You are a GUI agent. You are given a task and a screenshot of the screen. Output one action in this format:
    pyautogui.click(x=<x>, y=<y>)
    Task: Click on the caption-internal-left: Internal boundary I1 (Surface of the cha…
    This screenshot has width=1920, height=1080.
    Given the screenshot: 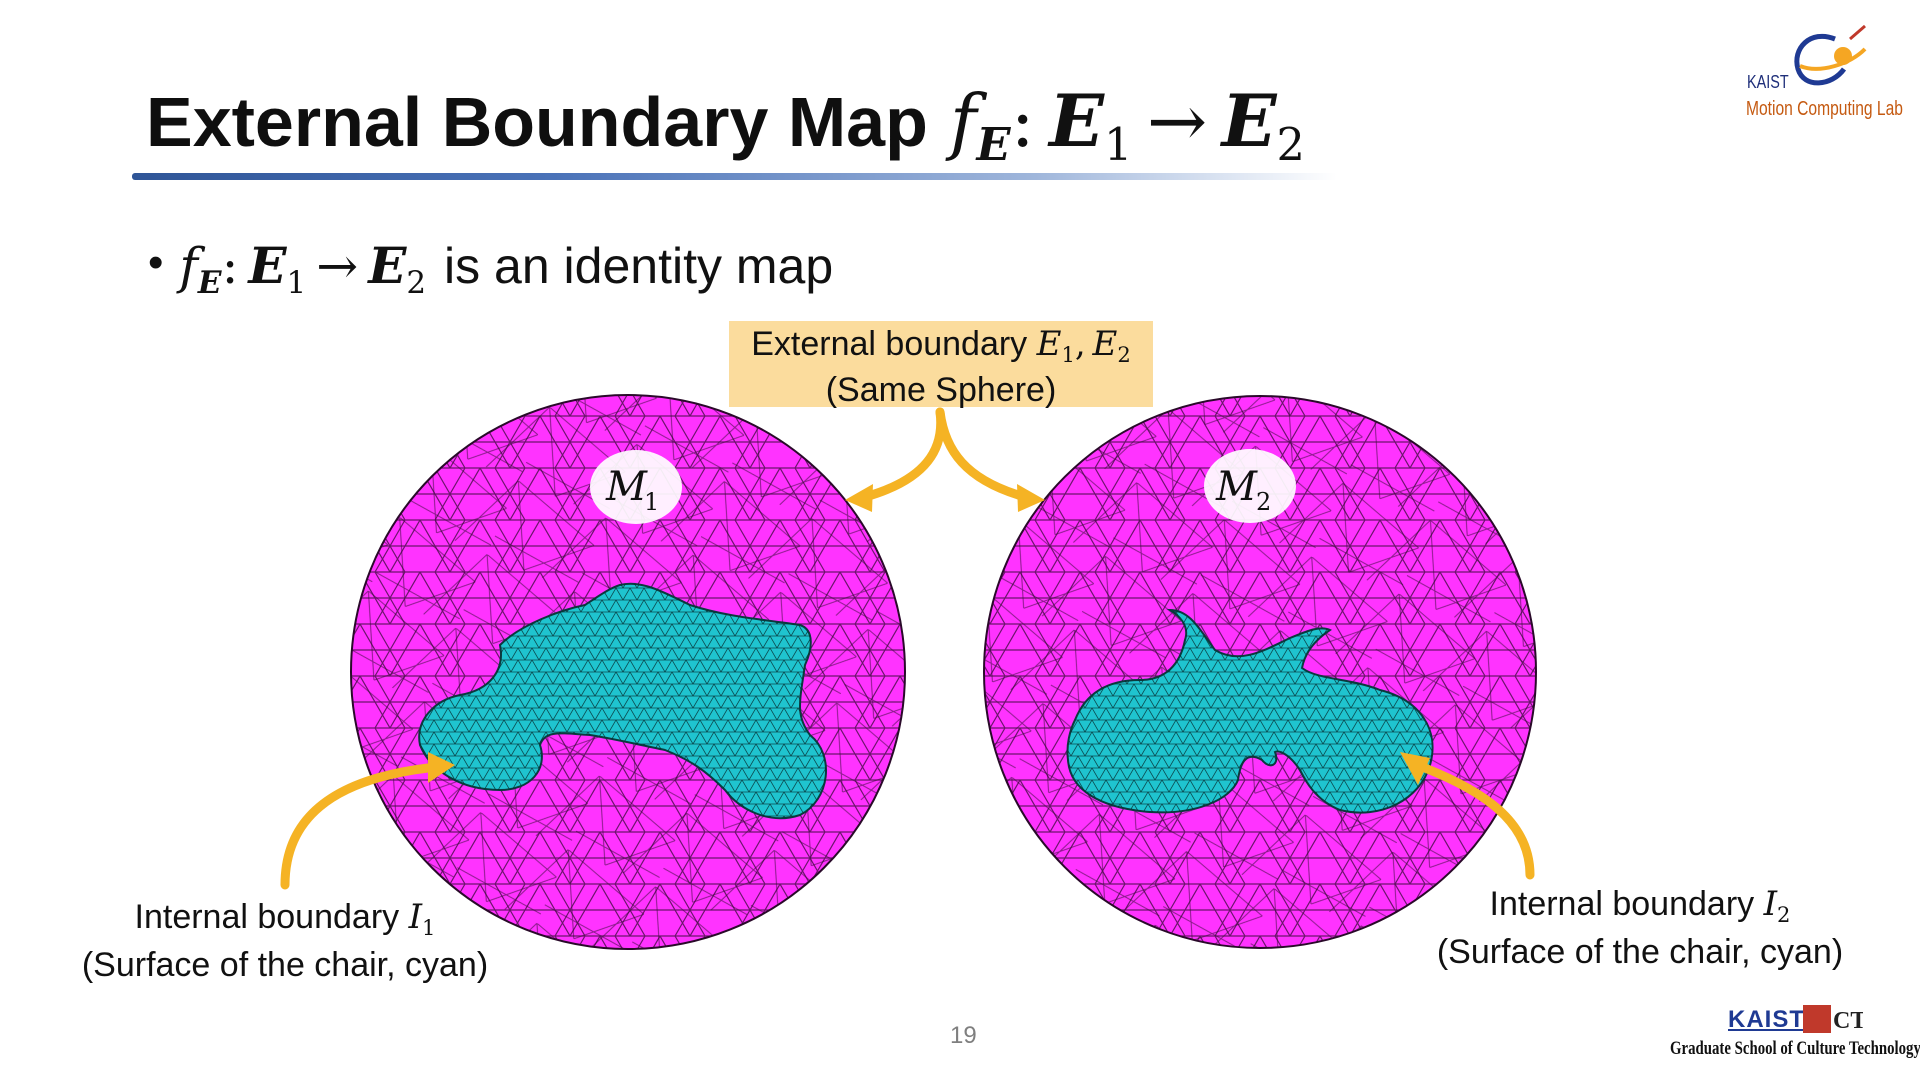 What is the action you would take?
    pyautogui.click(x=285, y=941)
    